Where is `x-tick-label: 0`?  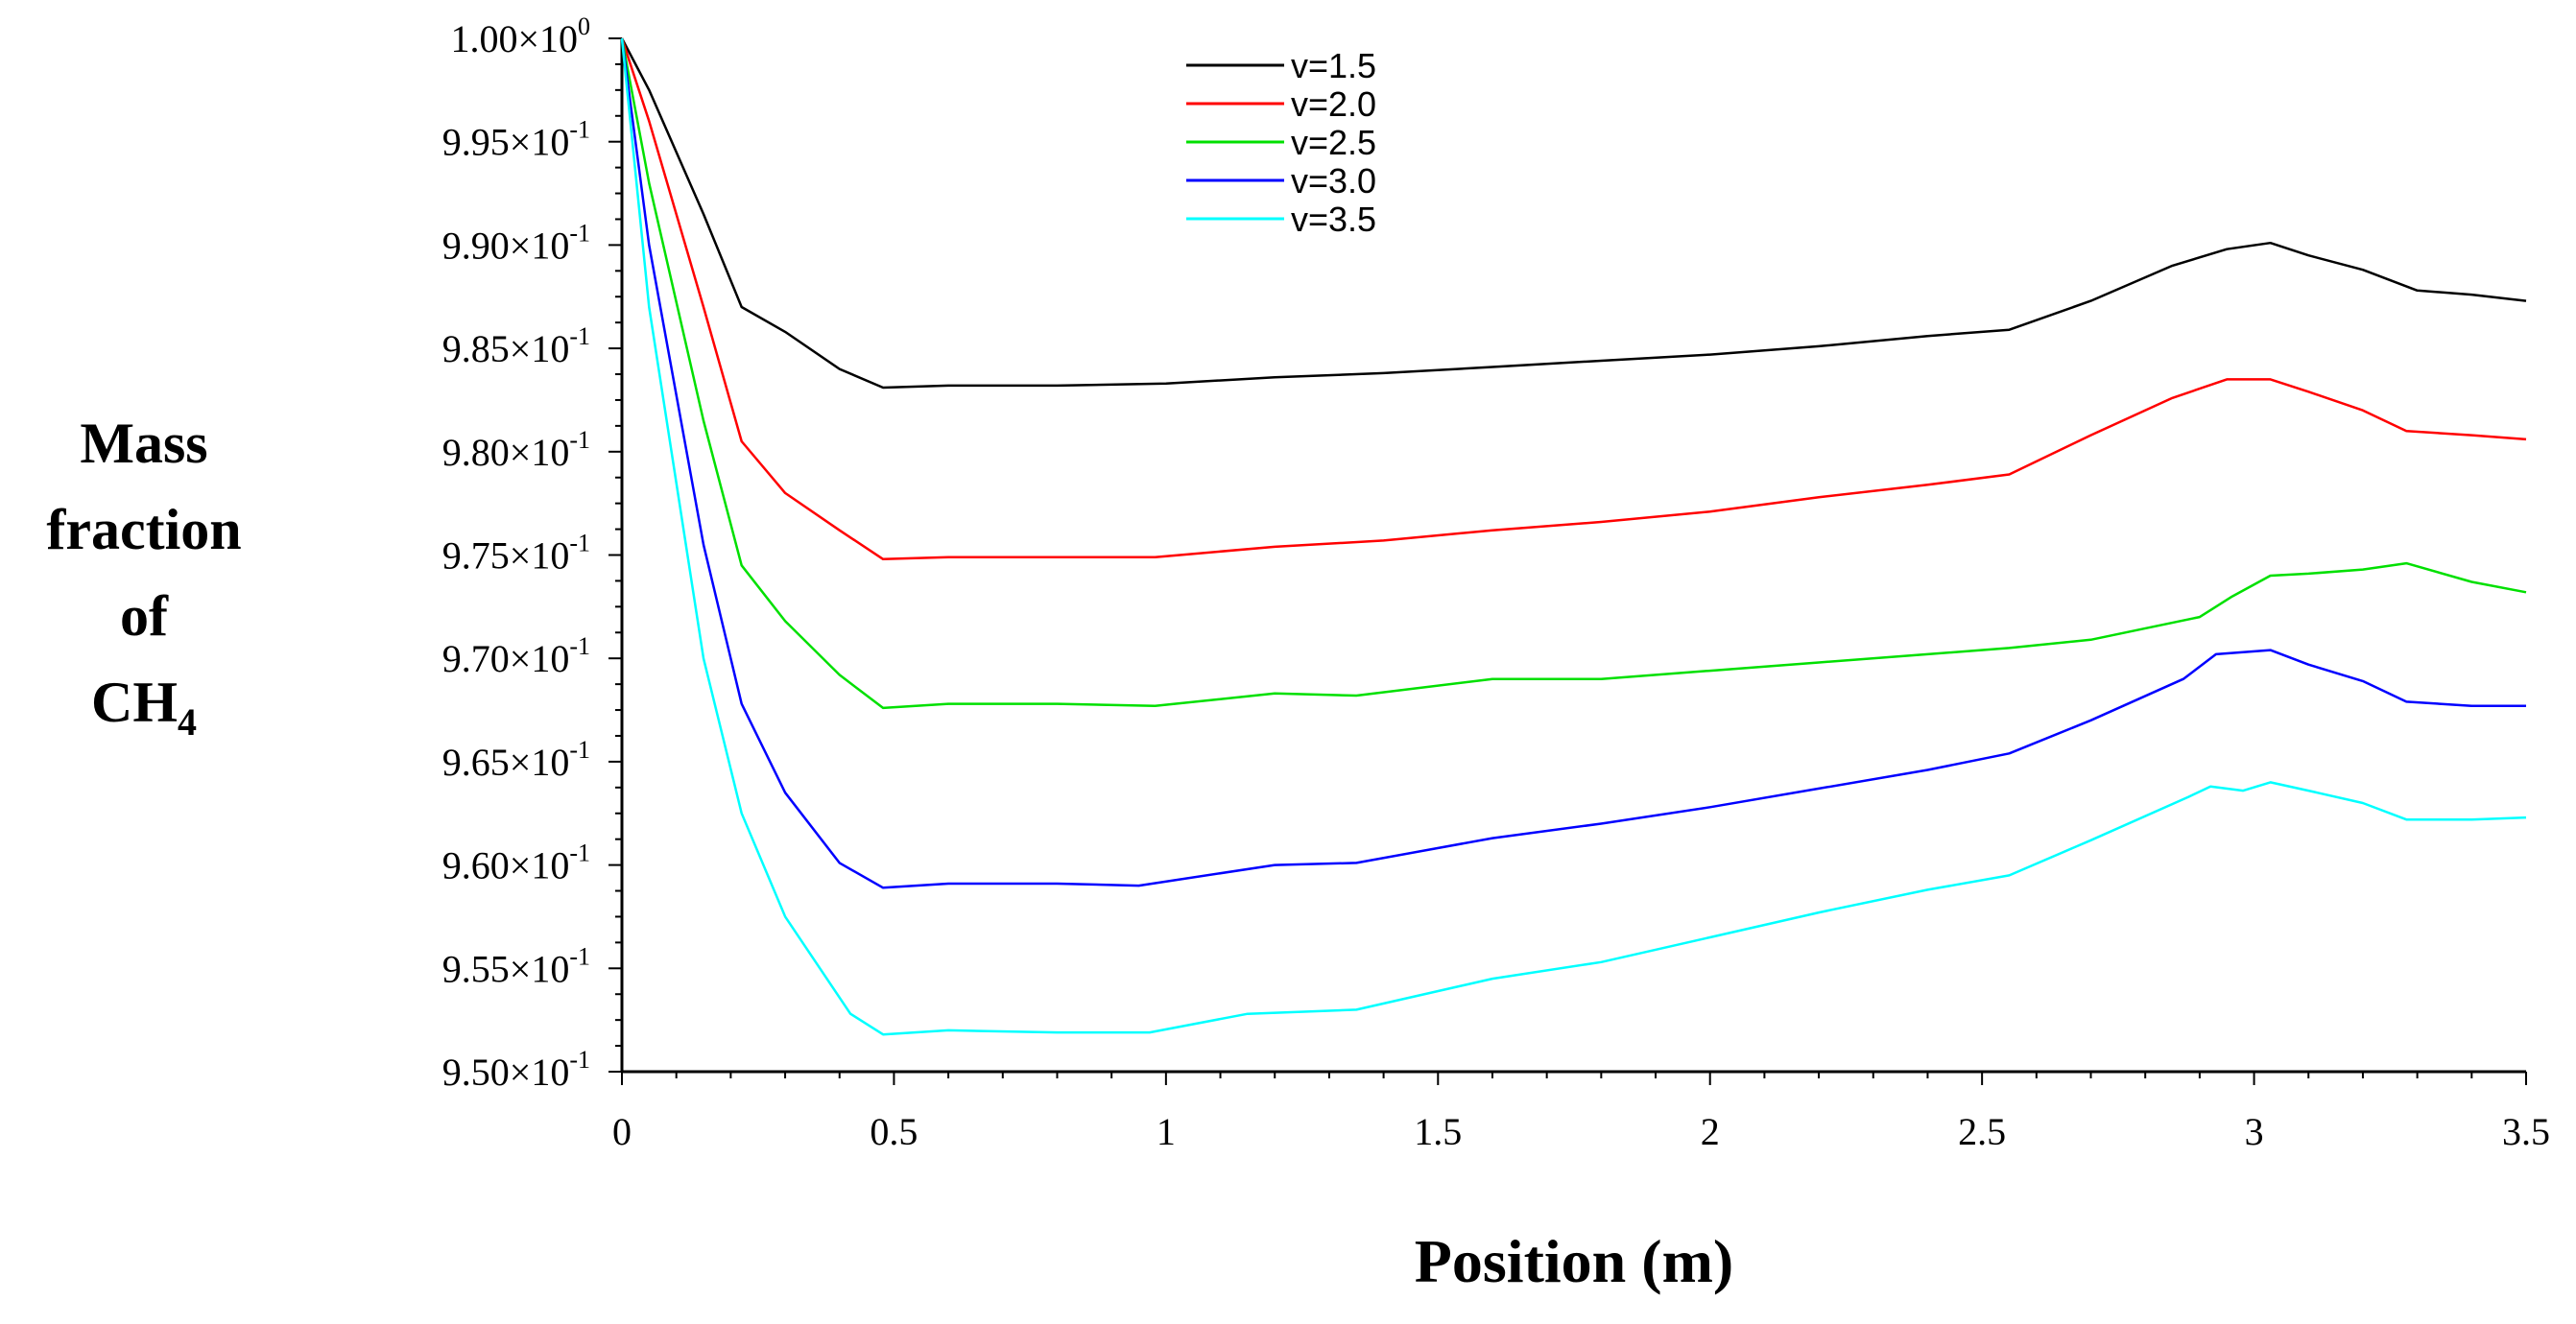
x-tick-label: 0 is located at coordinates (622, 1131).